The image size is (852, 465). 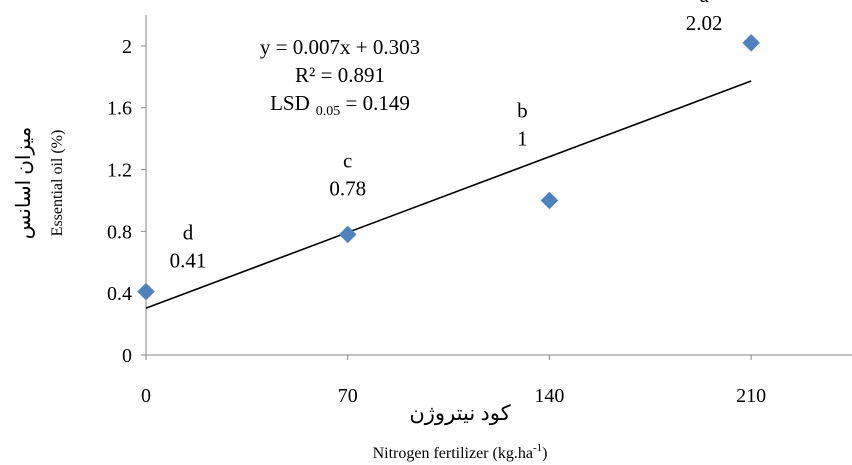 What do you see at coordinates (704, 23) in the screenshot?
I see `point-value-label: 2.02` at bounding box center [704, 23].